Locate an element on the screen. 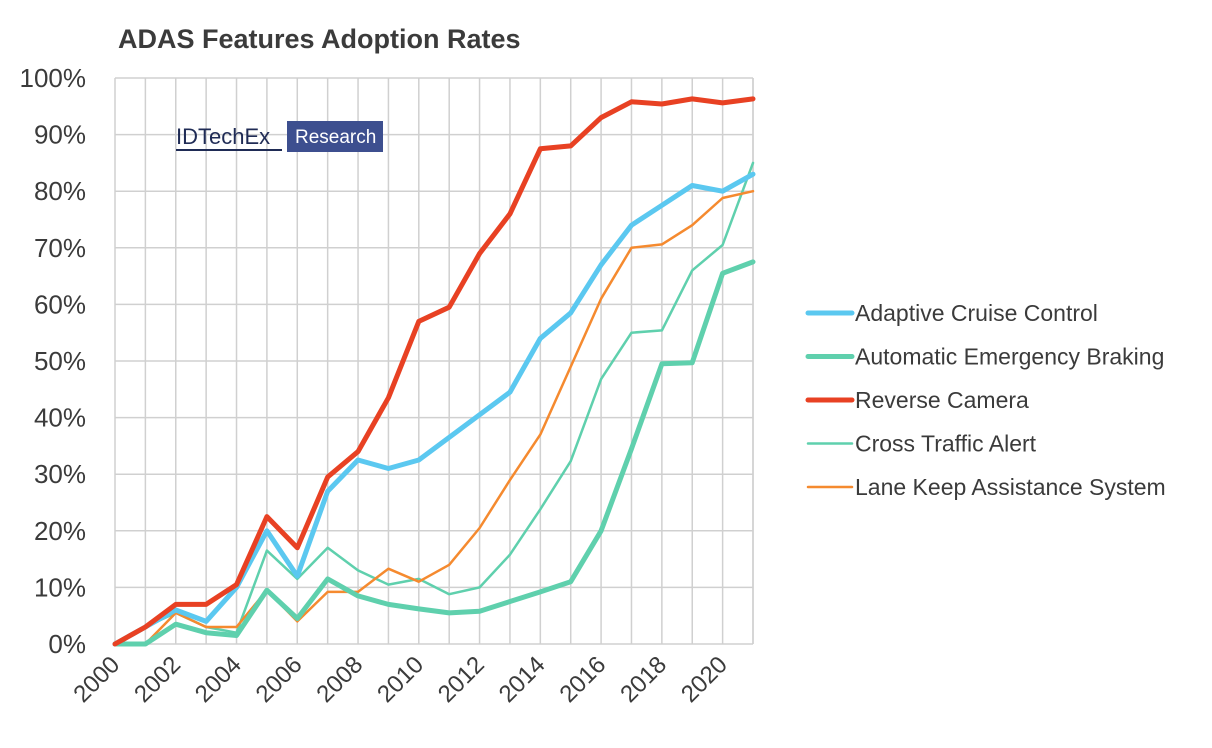 Image resolution: width=1212 pixels, height=748 pixels. legend-item: Automatic Emergency Braking is located at coordinates (984, 357).